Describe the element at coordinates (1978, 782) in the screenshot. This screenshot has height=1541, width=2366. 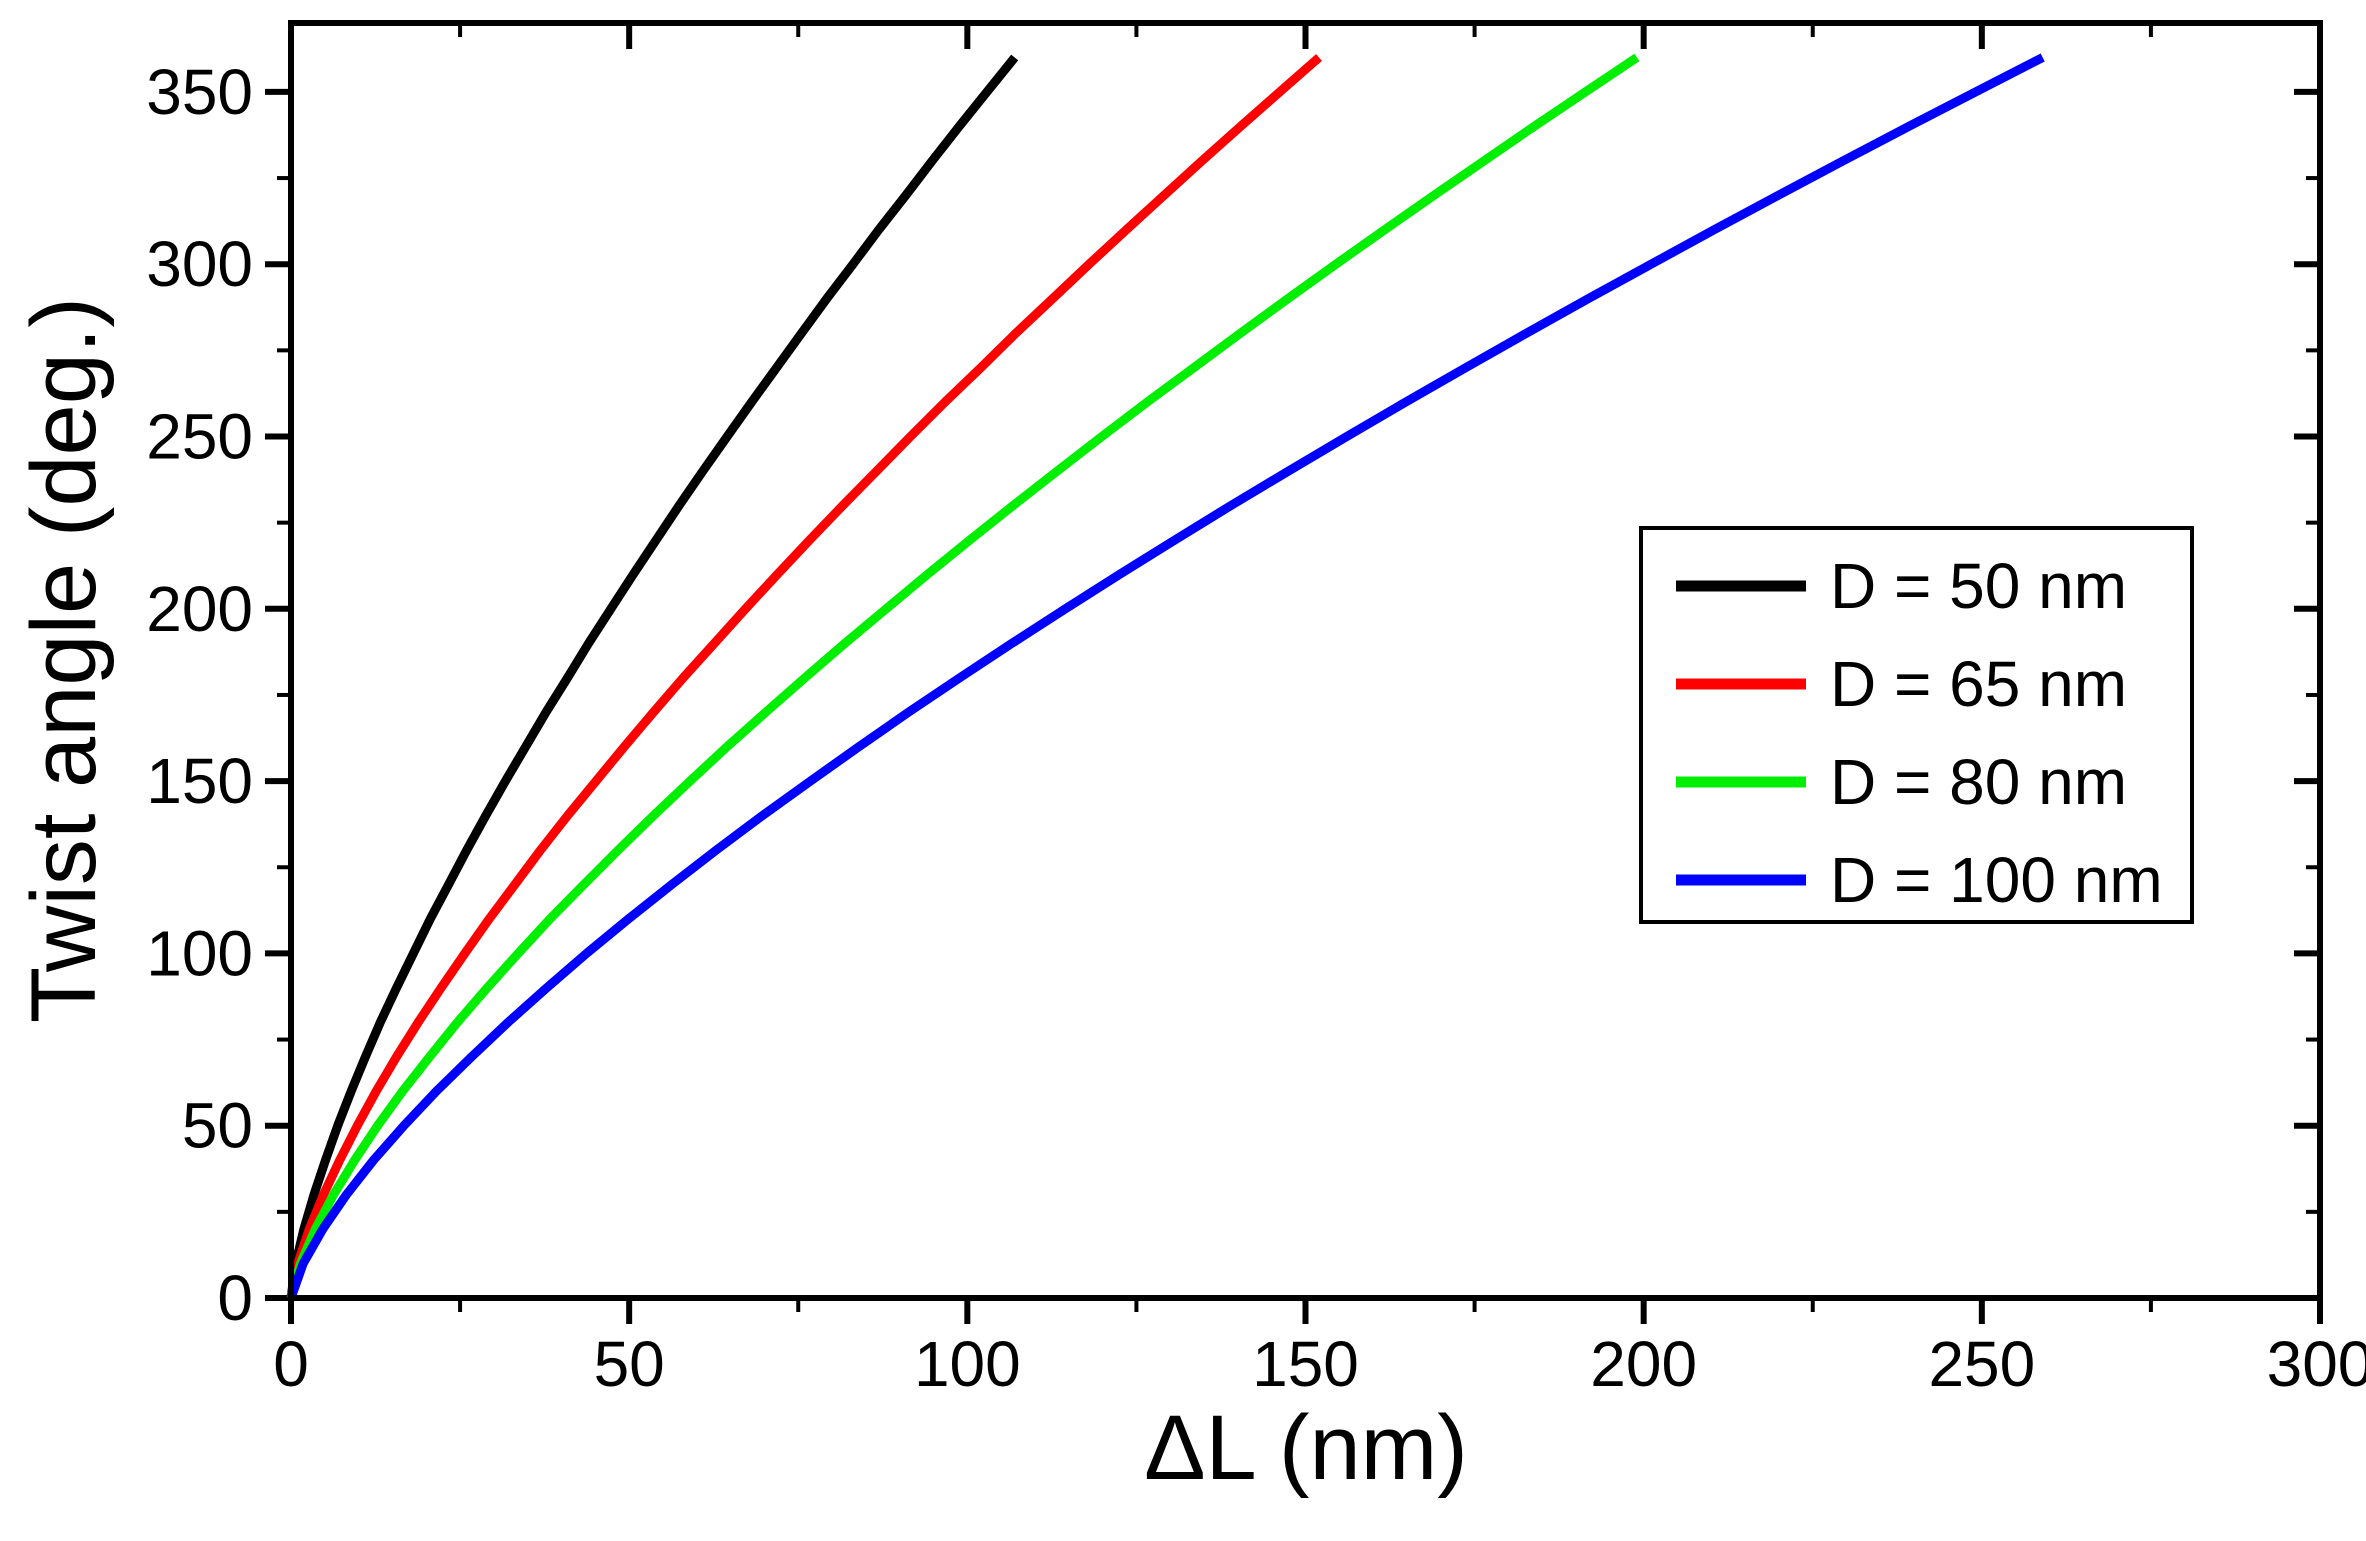
I see `legend-label-2: D = 80 nm` at that location.